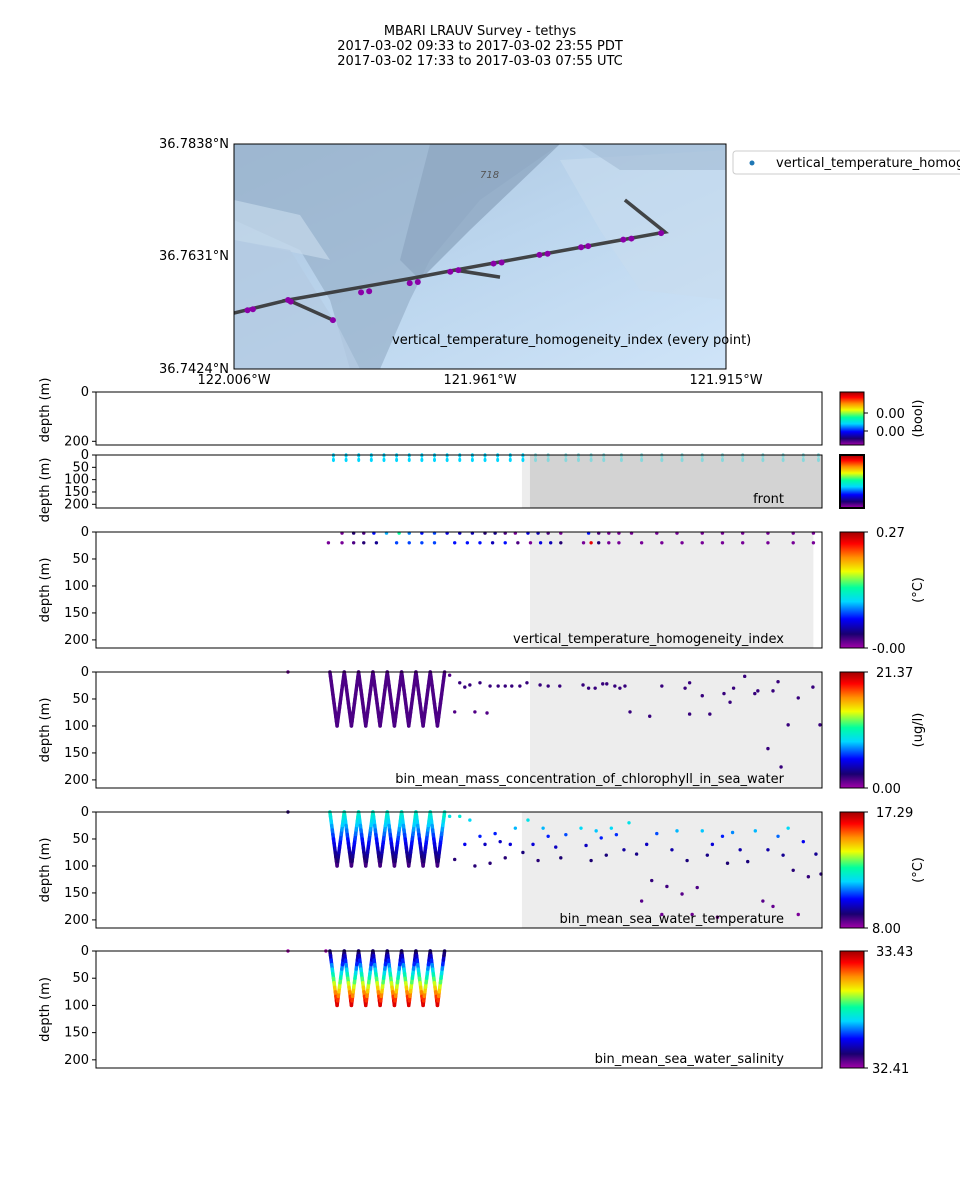 The image size is (960, 1200). What do you see at coordinates (890, 432) in the screenshot?
I see `colorbar-tick-label: 0.00` at bounding box center [890, 432].